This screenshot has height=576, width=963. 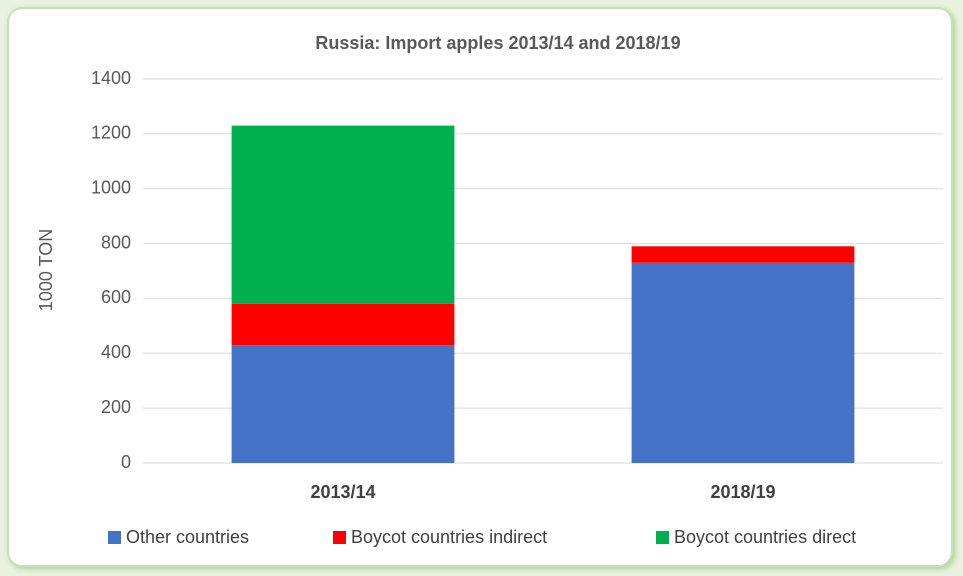 What do you see at coordinates (111, 133) in the screenshot?
I see `y-tick-label: 1200` at bounding box center [111, 133].